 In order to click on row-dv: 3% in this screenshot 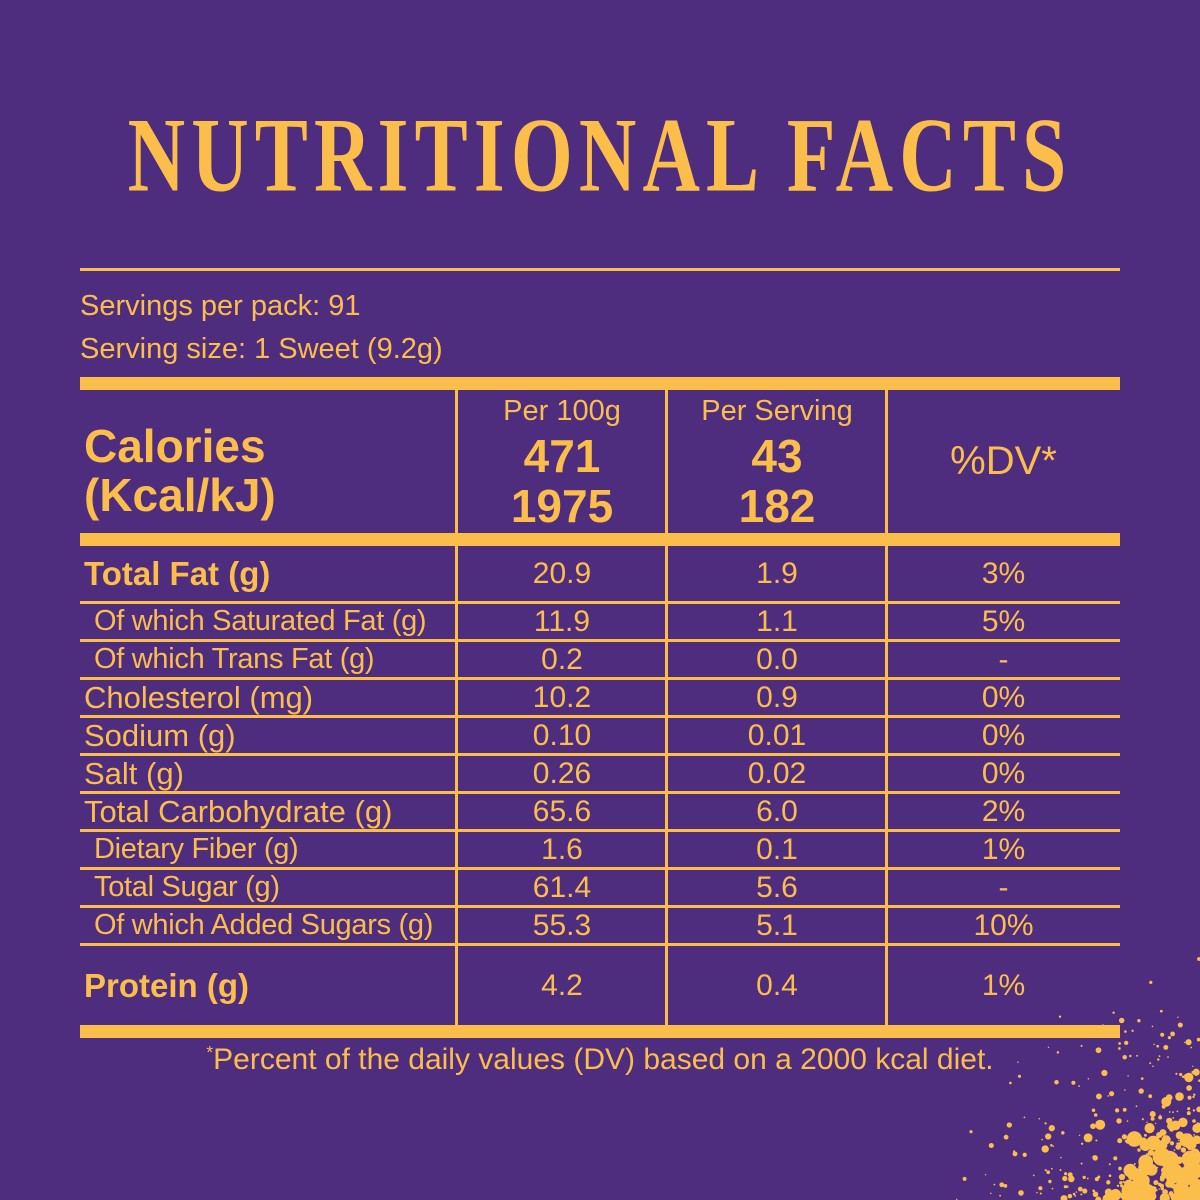, I will do `click(1003, 573)`.